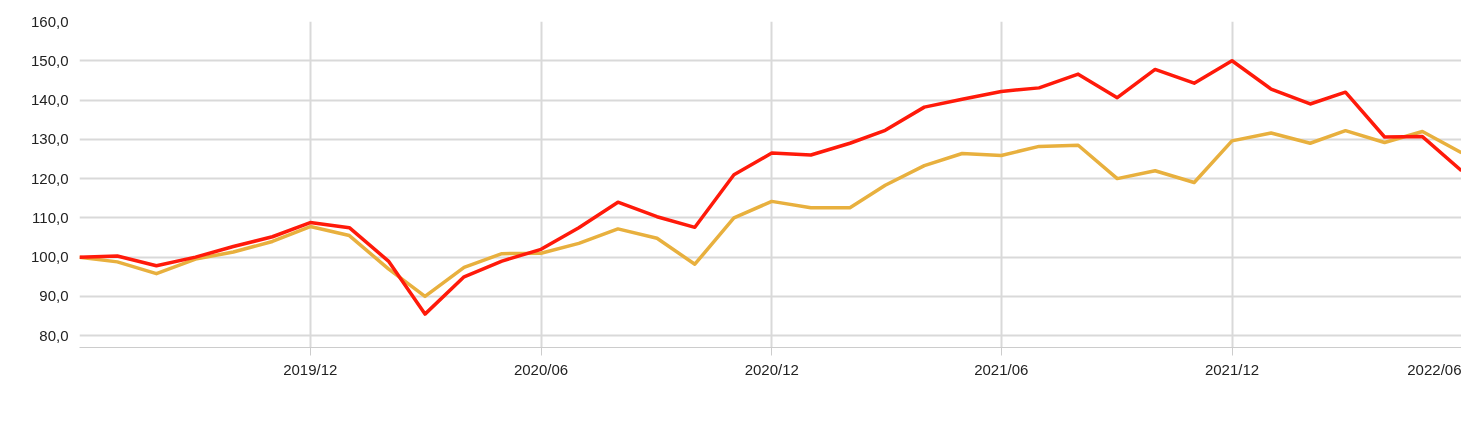 This screenshot has width=1461, height=432. What do you see at coordinates (1232, 369) in the screenshot?
I see `x-tick-label: 2021/12` at bounding box center [1232, 369].